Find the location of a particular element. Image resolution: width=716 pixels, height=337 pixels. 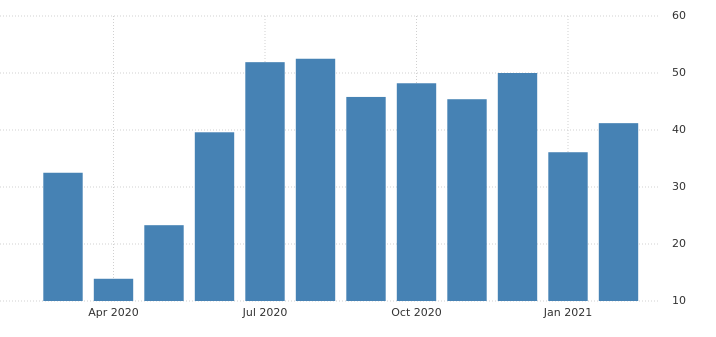

x-tick-label: Apr 2020 is located at coordinates (113, 312).